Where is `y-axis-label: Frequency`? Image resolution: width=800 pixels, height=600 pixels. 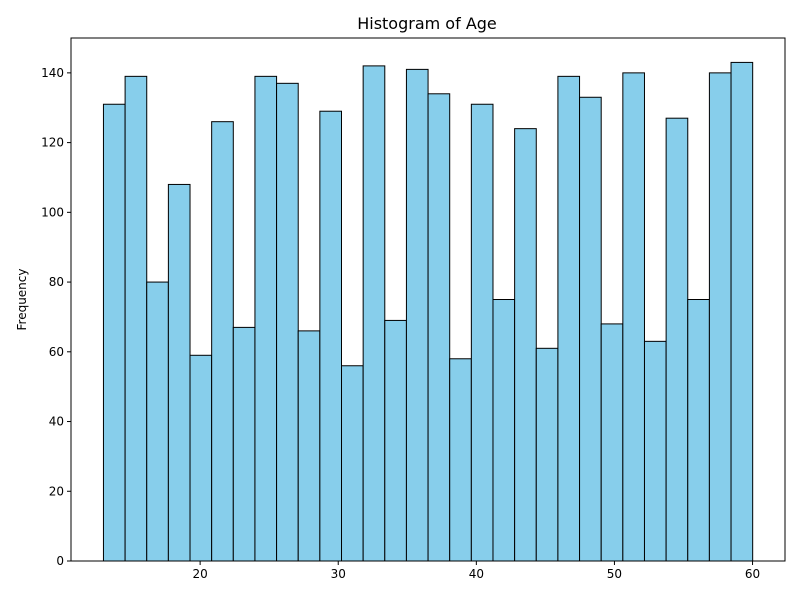 y-axis-label: Frequency is located at coordinates (22, 300).